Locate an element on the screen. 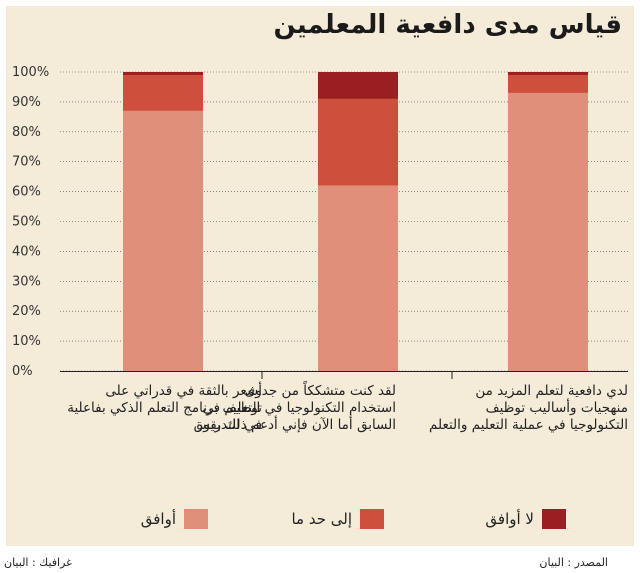 This screenshot has height=573, width=640. y-tick-label: 30% is located at coordinates (26, 281).